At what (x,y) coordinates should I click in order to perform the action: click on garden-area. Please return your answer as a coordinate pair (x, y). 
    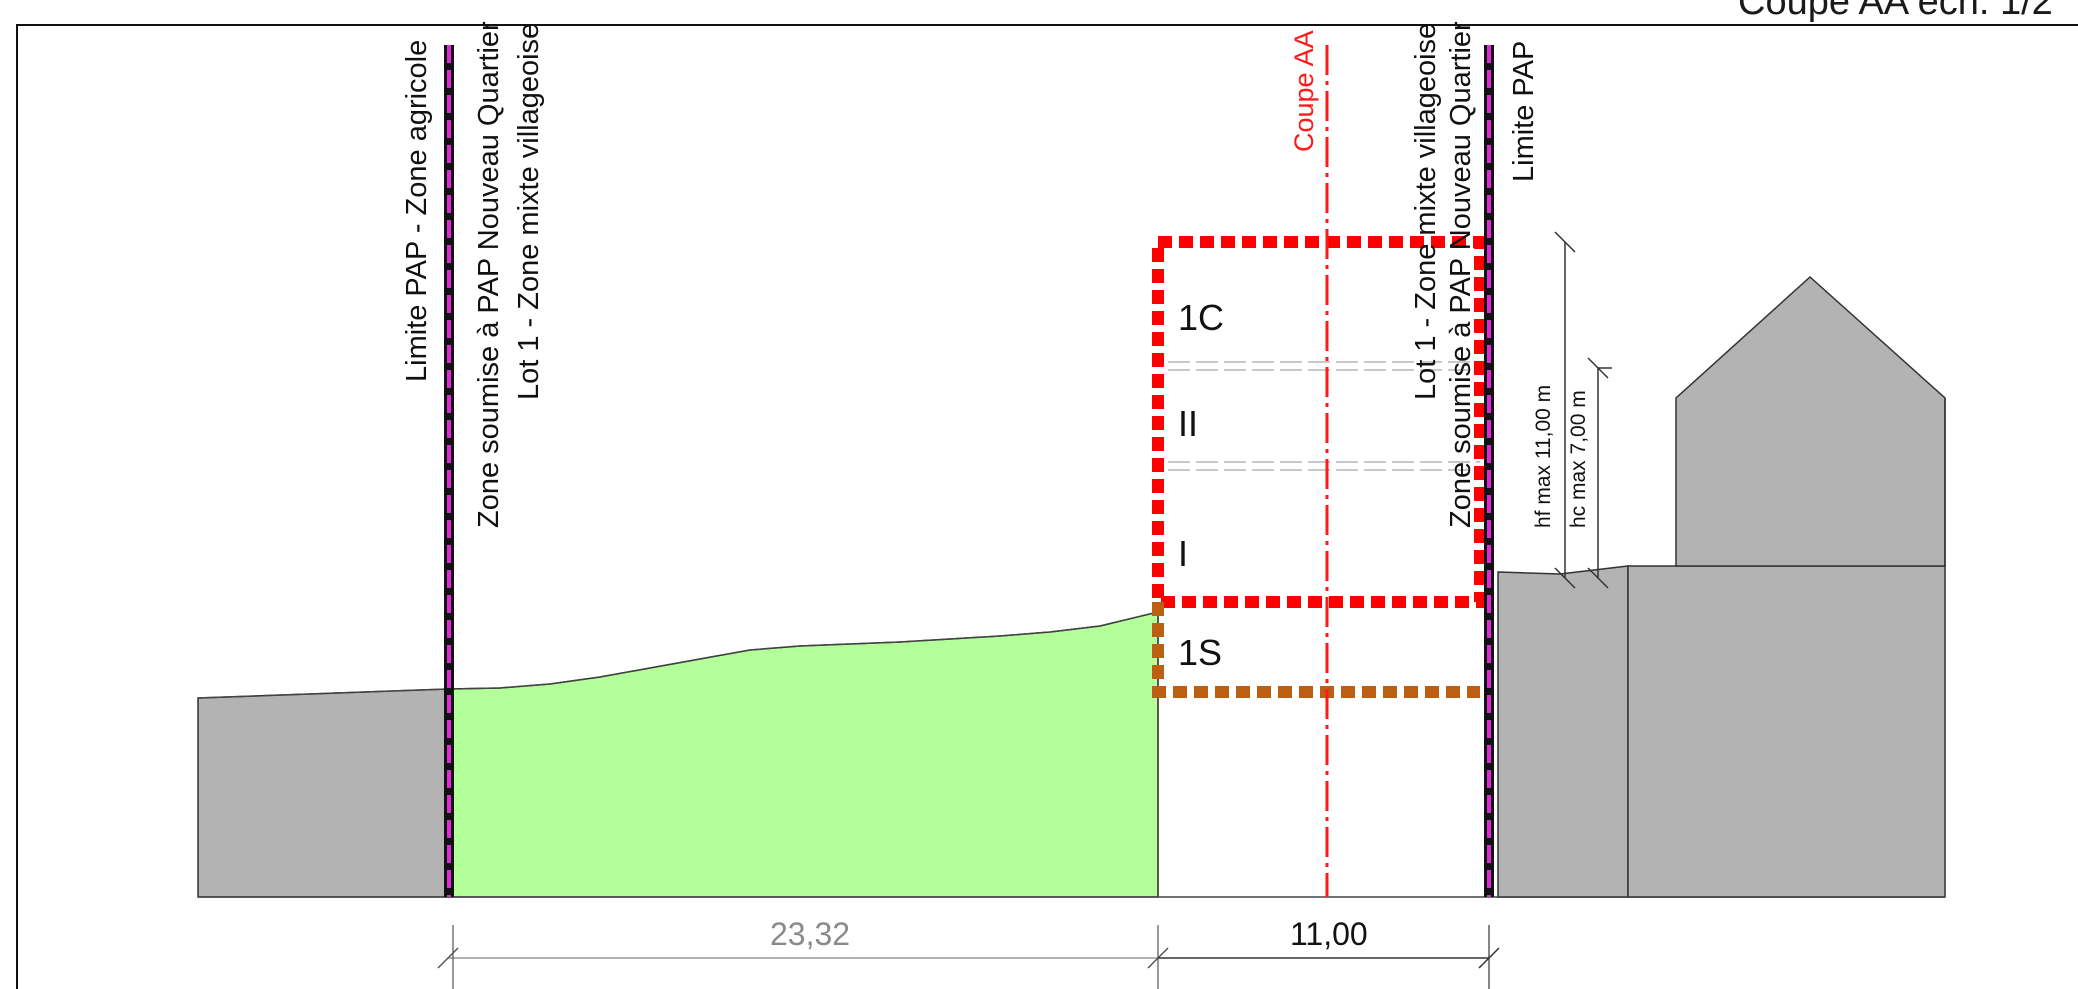
    Looking at the image, I should click on (803, 754).